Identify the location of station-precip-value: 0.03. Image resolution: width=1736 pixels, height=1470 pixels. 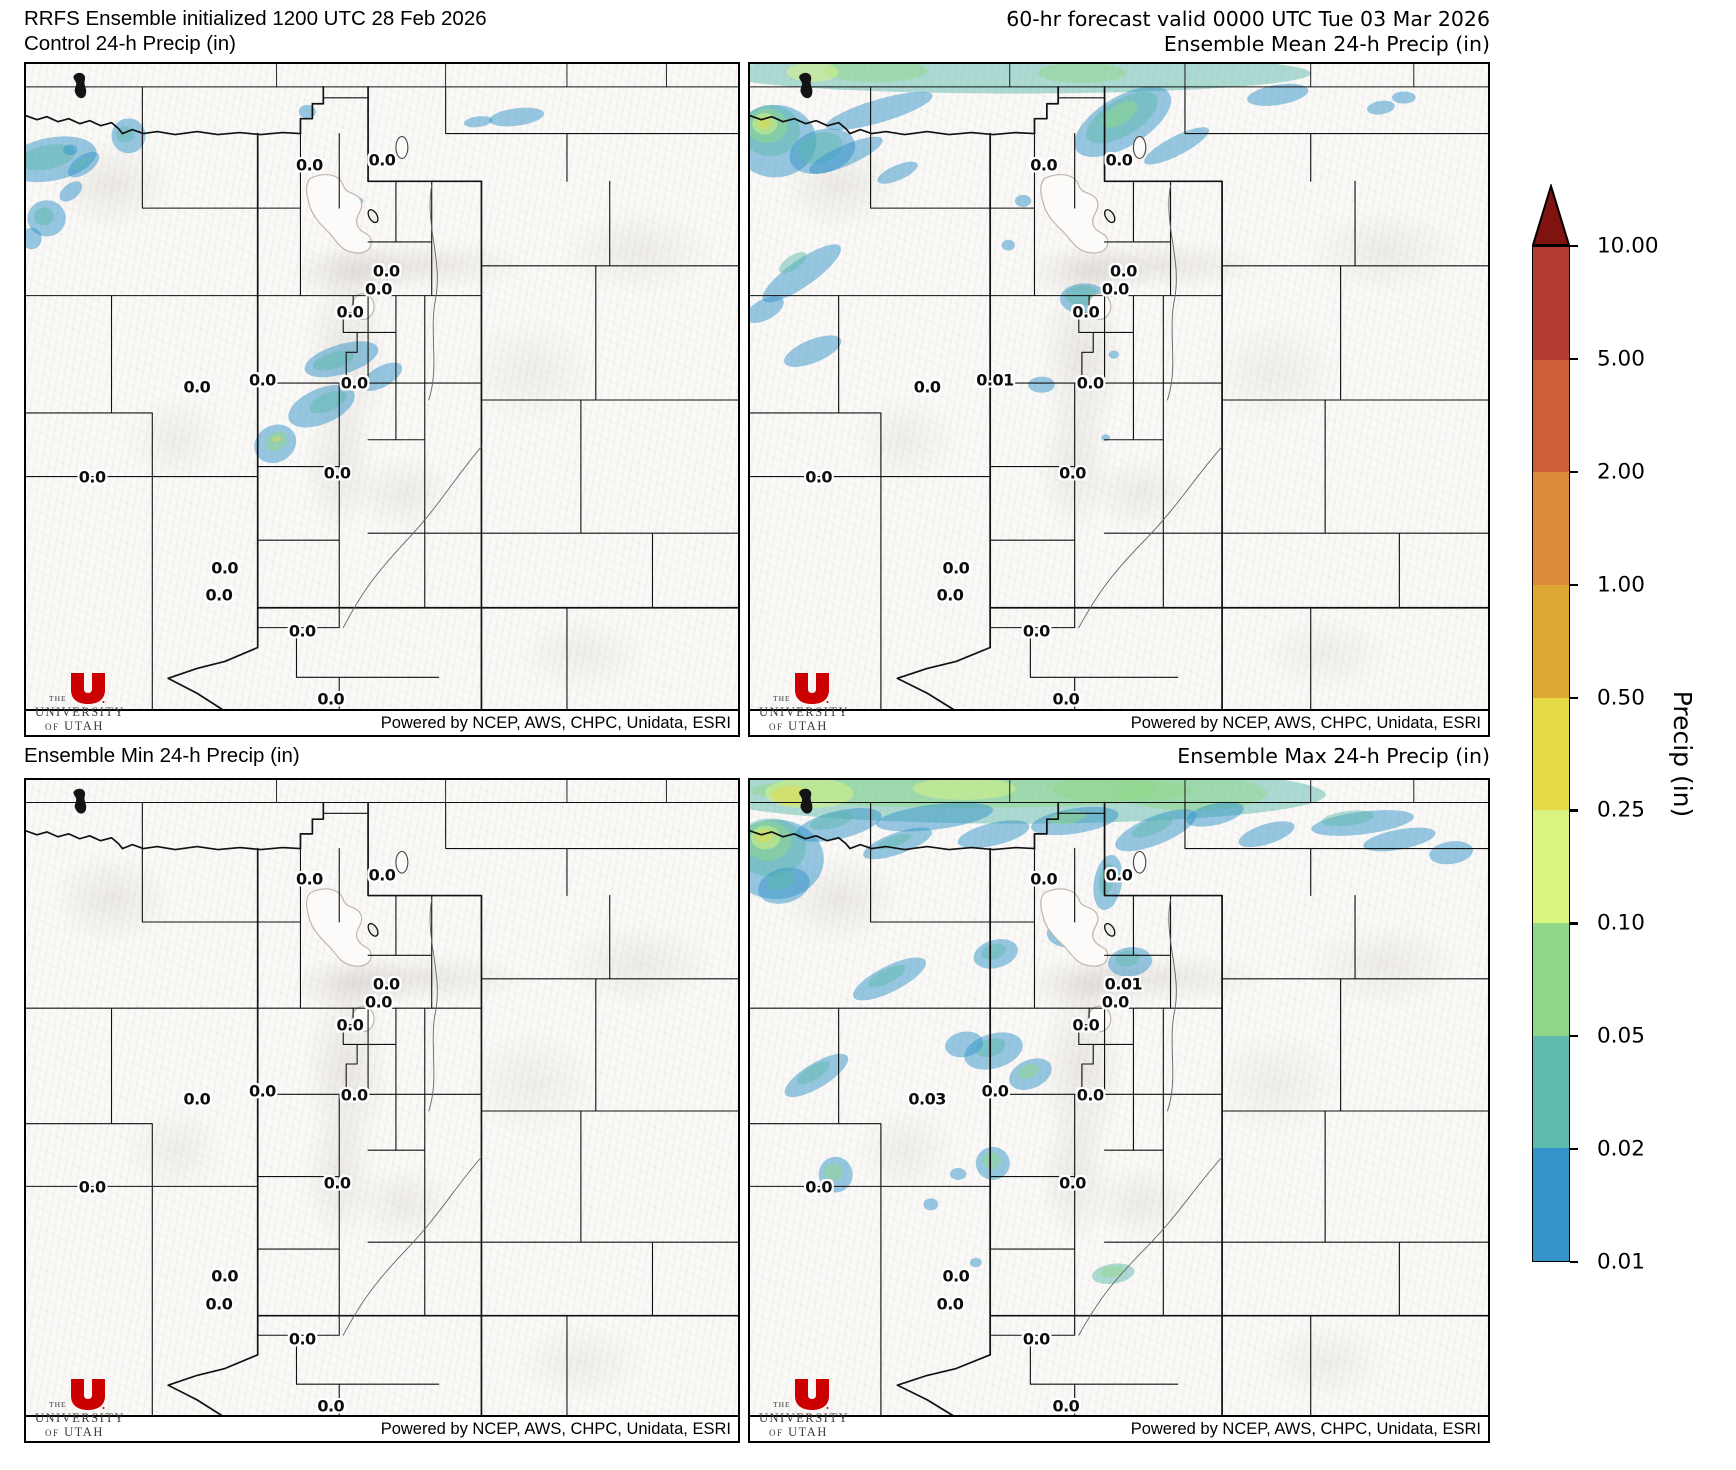
(927, 1099).